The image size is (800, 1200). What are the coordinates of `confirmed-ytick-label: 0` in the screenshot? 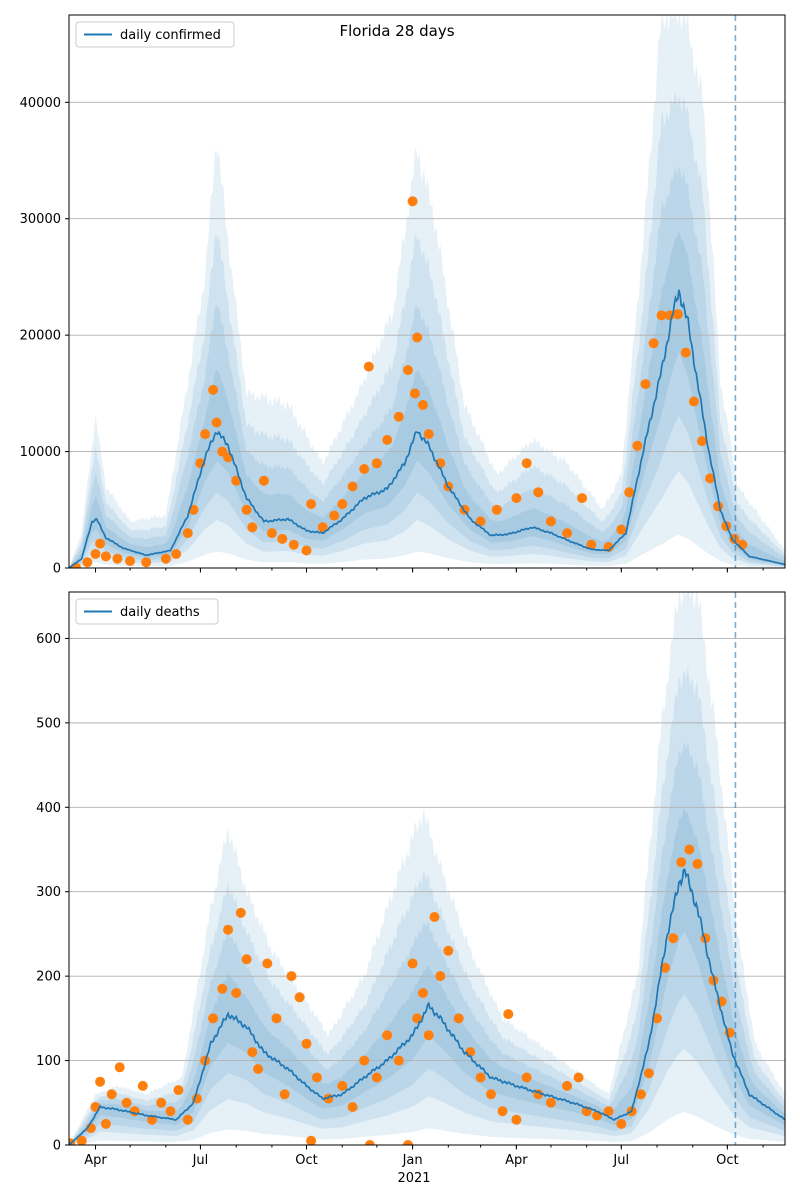 It's located at (57, 569).